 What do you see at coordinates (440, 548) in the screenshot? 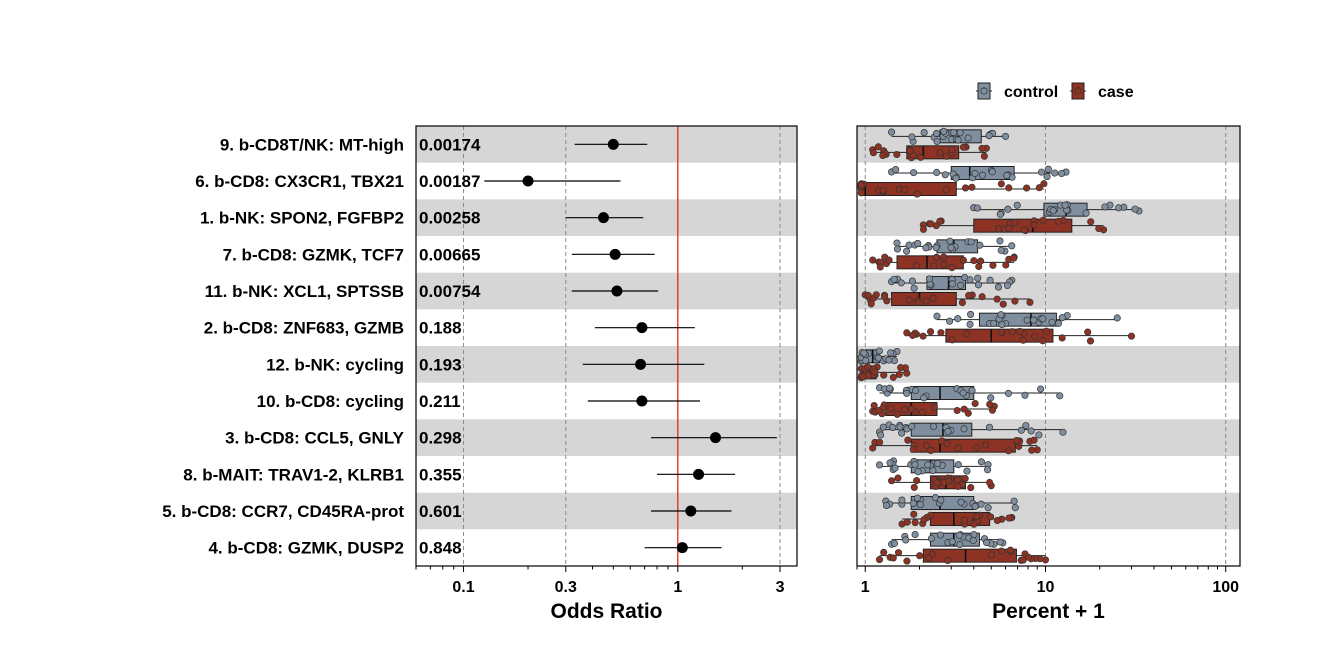
I see `pvalue-label: 0.848` at bounding box center [440, 548].